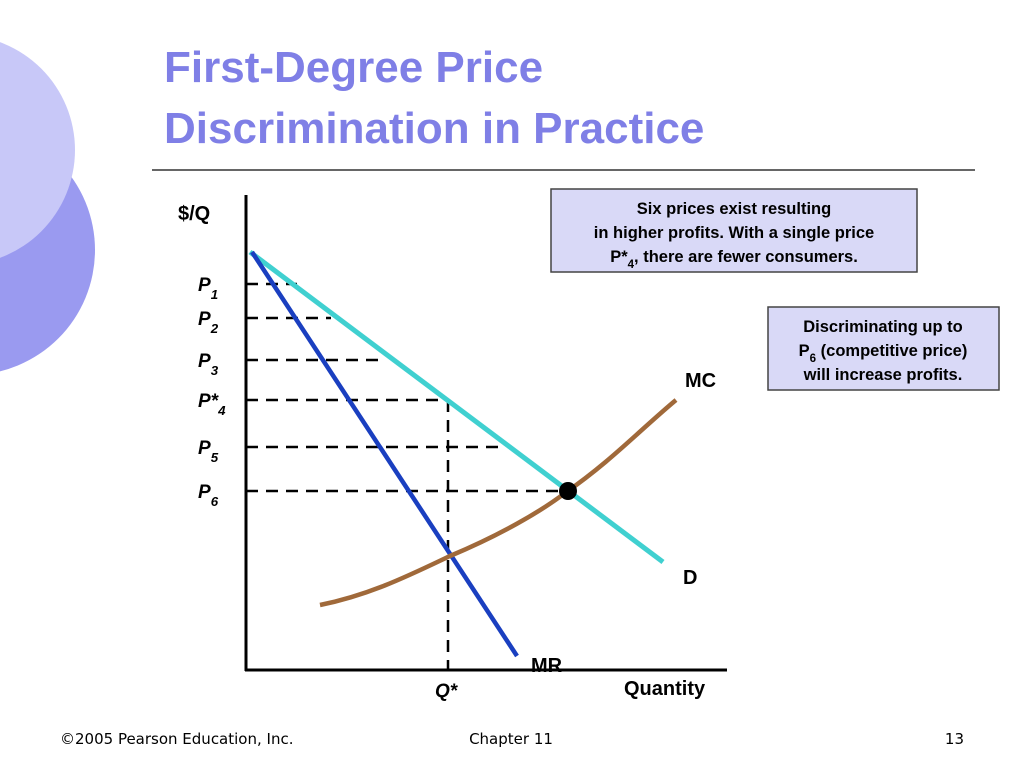  Describe the element at coordinates (498, 503) in the screenshot. I see `mc-curve` at that location.